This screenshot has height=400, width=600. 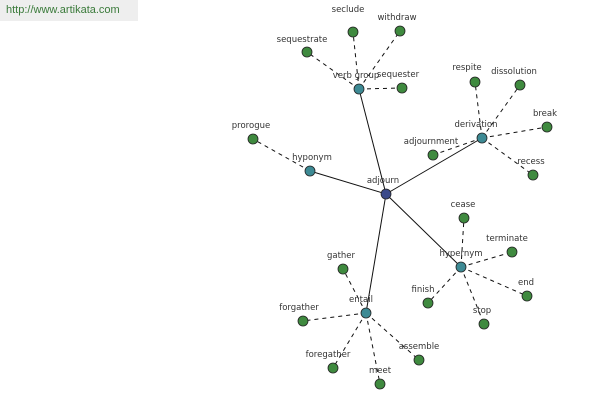 I want to click on node-label: entail, so click(x=361, y=300).